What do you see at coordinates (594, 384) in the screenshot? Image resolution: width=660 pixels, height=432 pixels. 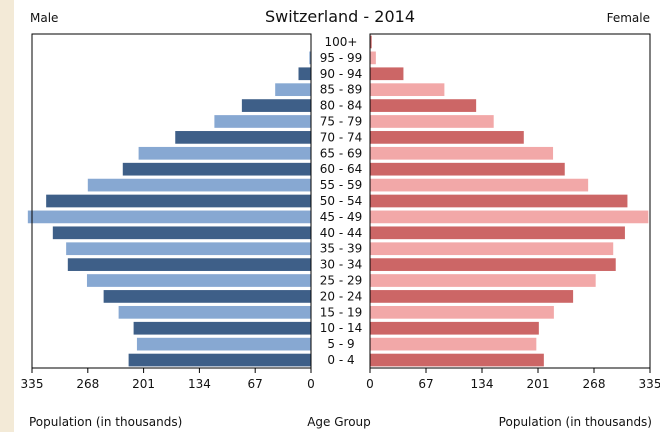 I see `female-x-tick-label: 268` at bounding box center [594, 384].